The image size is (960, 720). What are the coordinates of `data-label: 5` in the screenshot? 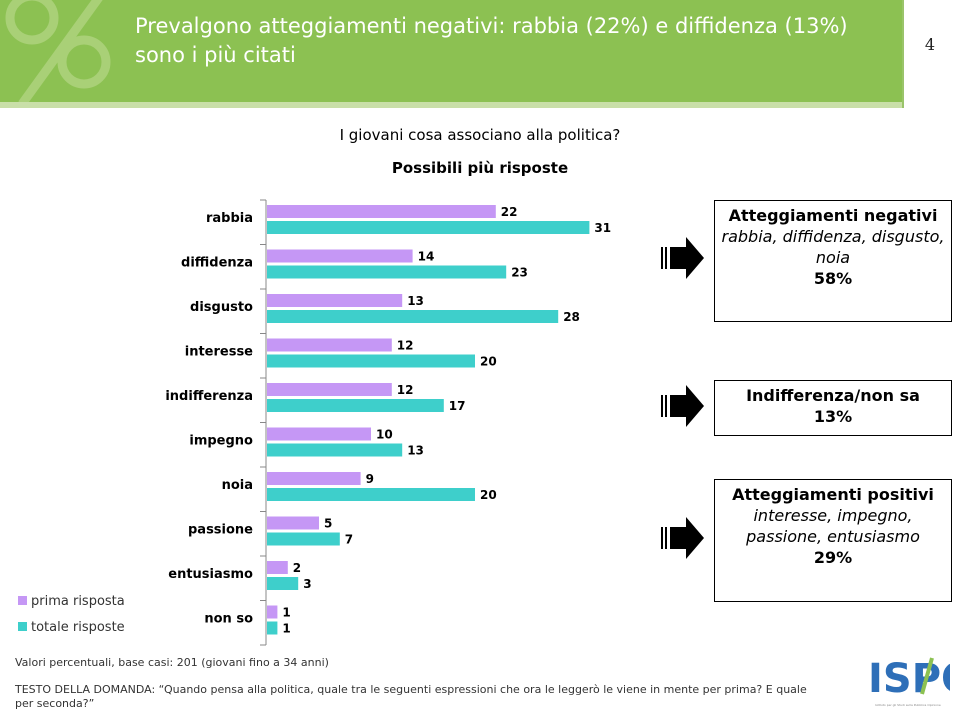 It's located at (328, 524).